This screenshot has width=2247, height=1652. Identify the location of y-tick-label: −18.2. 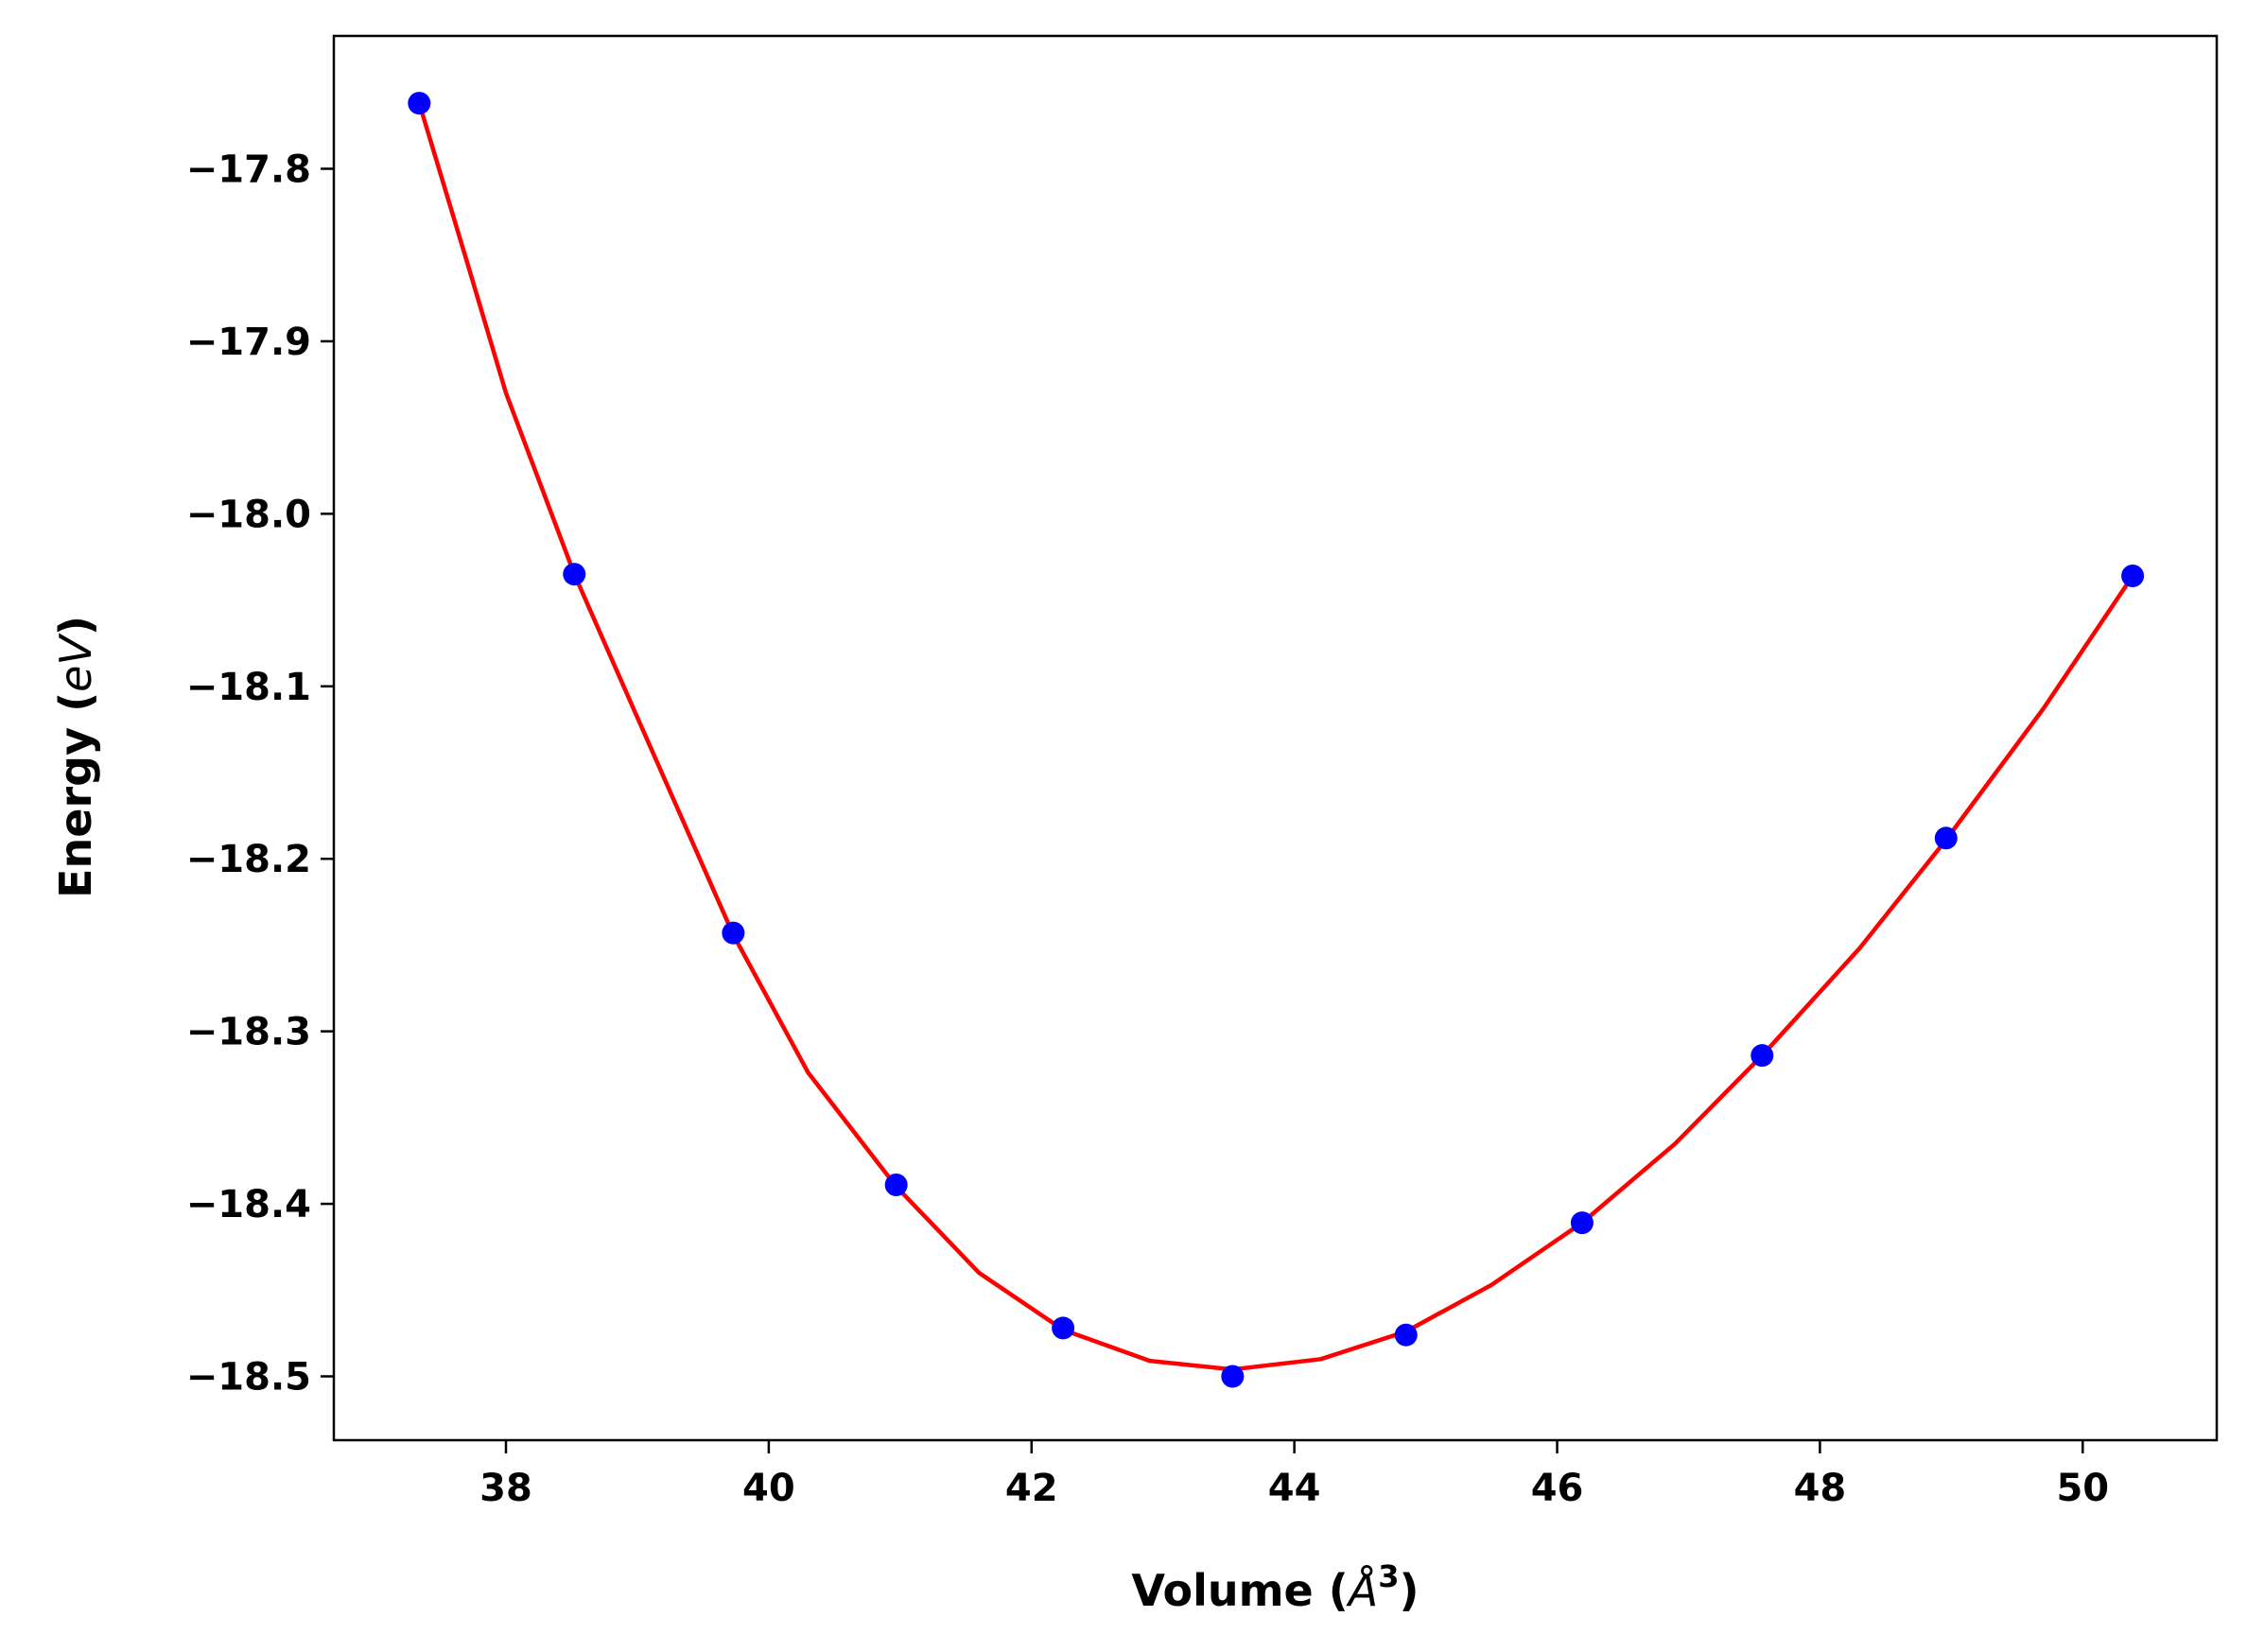
(249, 860).